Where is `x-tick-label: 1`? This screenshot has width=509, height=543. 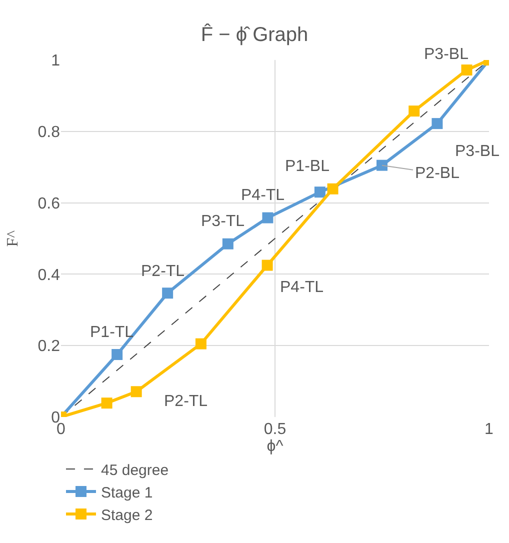 x-tick-label: 1 is located at coordinates (489, 429).